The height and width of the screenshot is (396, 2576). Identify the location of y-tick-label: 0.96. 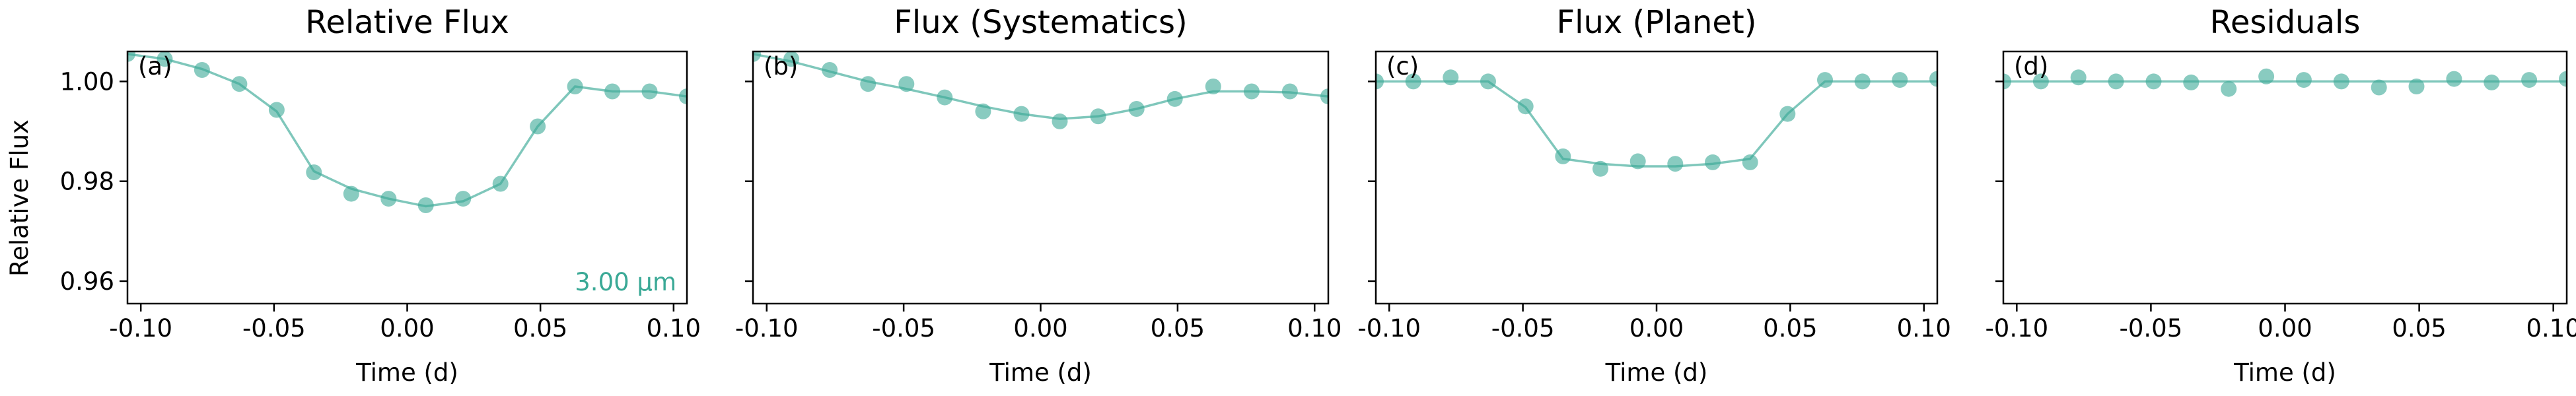
(87, 281).